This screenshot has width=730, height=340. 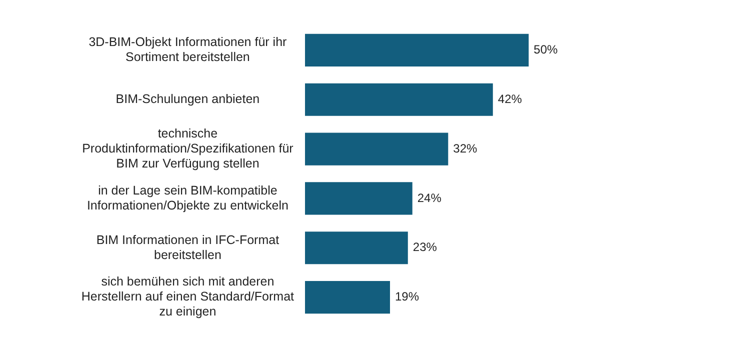 I want to click on y-tick-label: sich bemühen sich mit anderen Herstellern auf einen Standard/Format zu einigen, so click(x=188, y=296).